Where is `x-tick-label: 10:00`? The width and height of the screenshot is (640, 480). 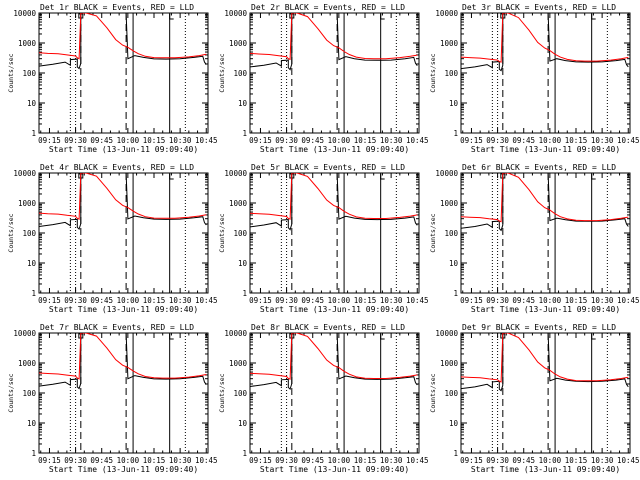
x-tick-label: 10:00 is located at coordinates (339, 300).